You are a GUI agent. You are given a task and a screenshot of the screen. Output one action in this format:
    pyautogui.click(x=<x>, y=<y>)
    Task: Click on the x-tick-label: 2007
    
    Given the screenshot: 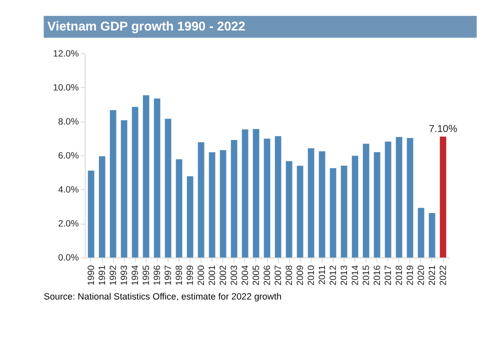 What is the action you would take?
    pyautogui.click(x=277, y=275)
    